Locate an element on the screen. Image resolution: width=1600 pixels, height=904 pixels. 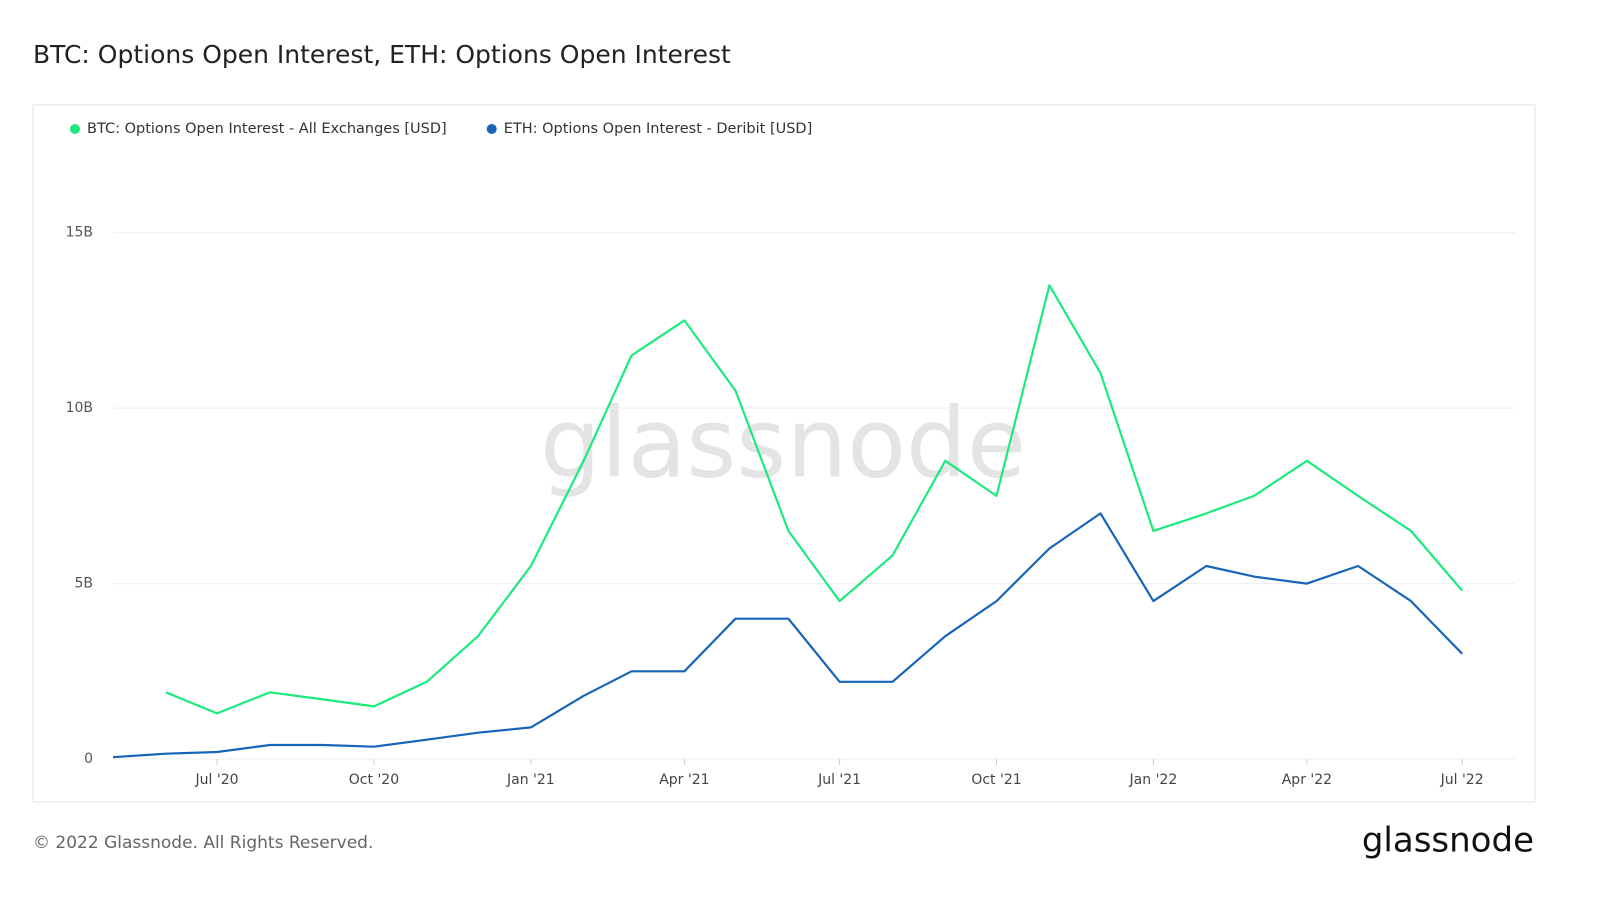
x-tick-label: Jan '22 is located at coordinates (1153, 780).